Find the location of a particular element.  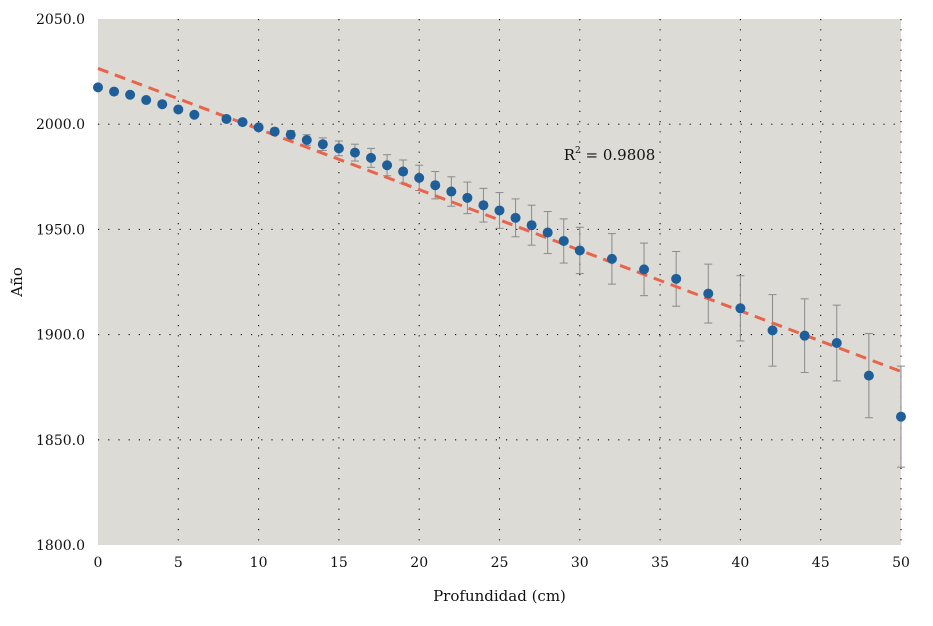

x-tick-label: 0 is located at coordinates (98, 563).